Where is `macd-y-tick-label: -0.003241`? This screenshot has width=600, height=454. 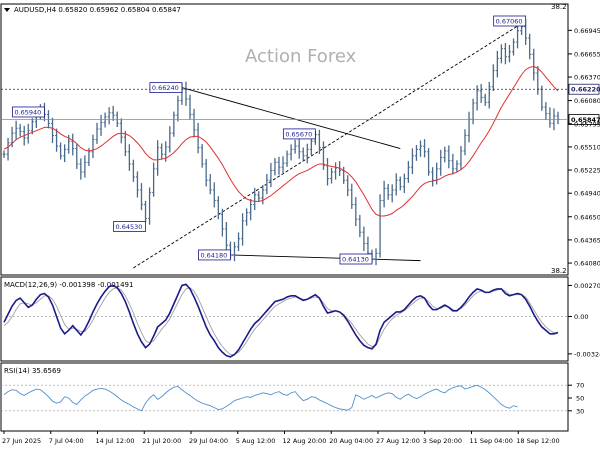
macd-y-tick-label: -0.003241 is located at coordinates (587, 354).